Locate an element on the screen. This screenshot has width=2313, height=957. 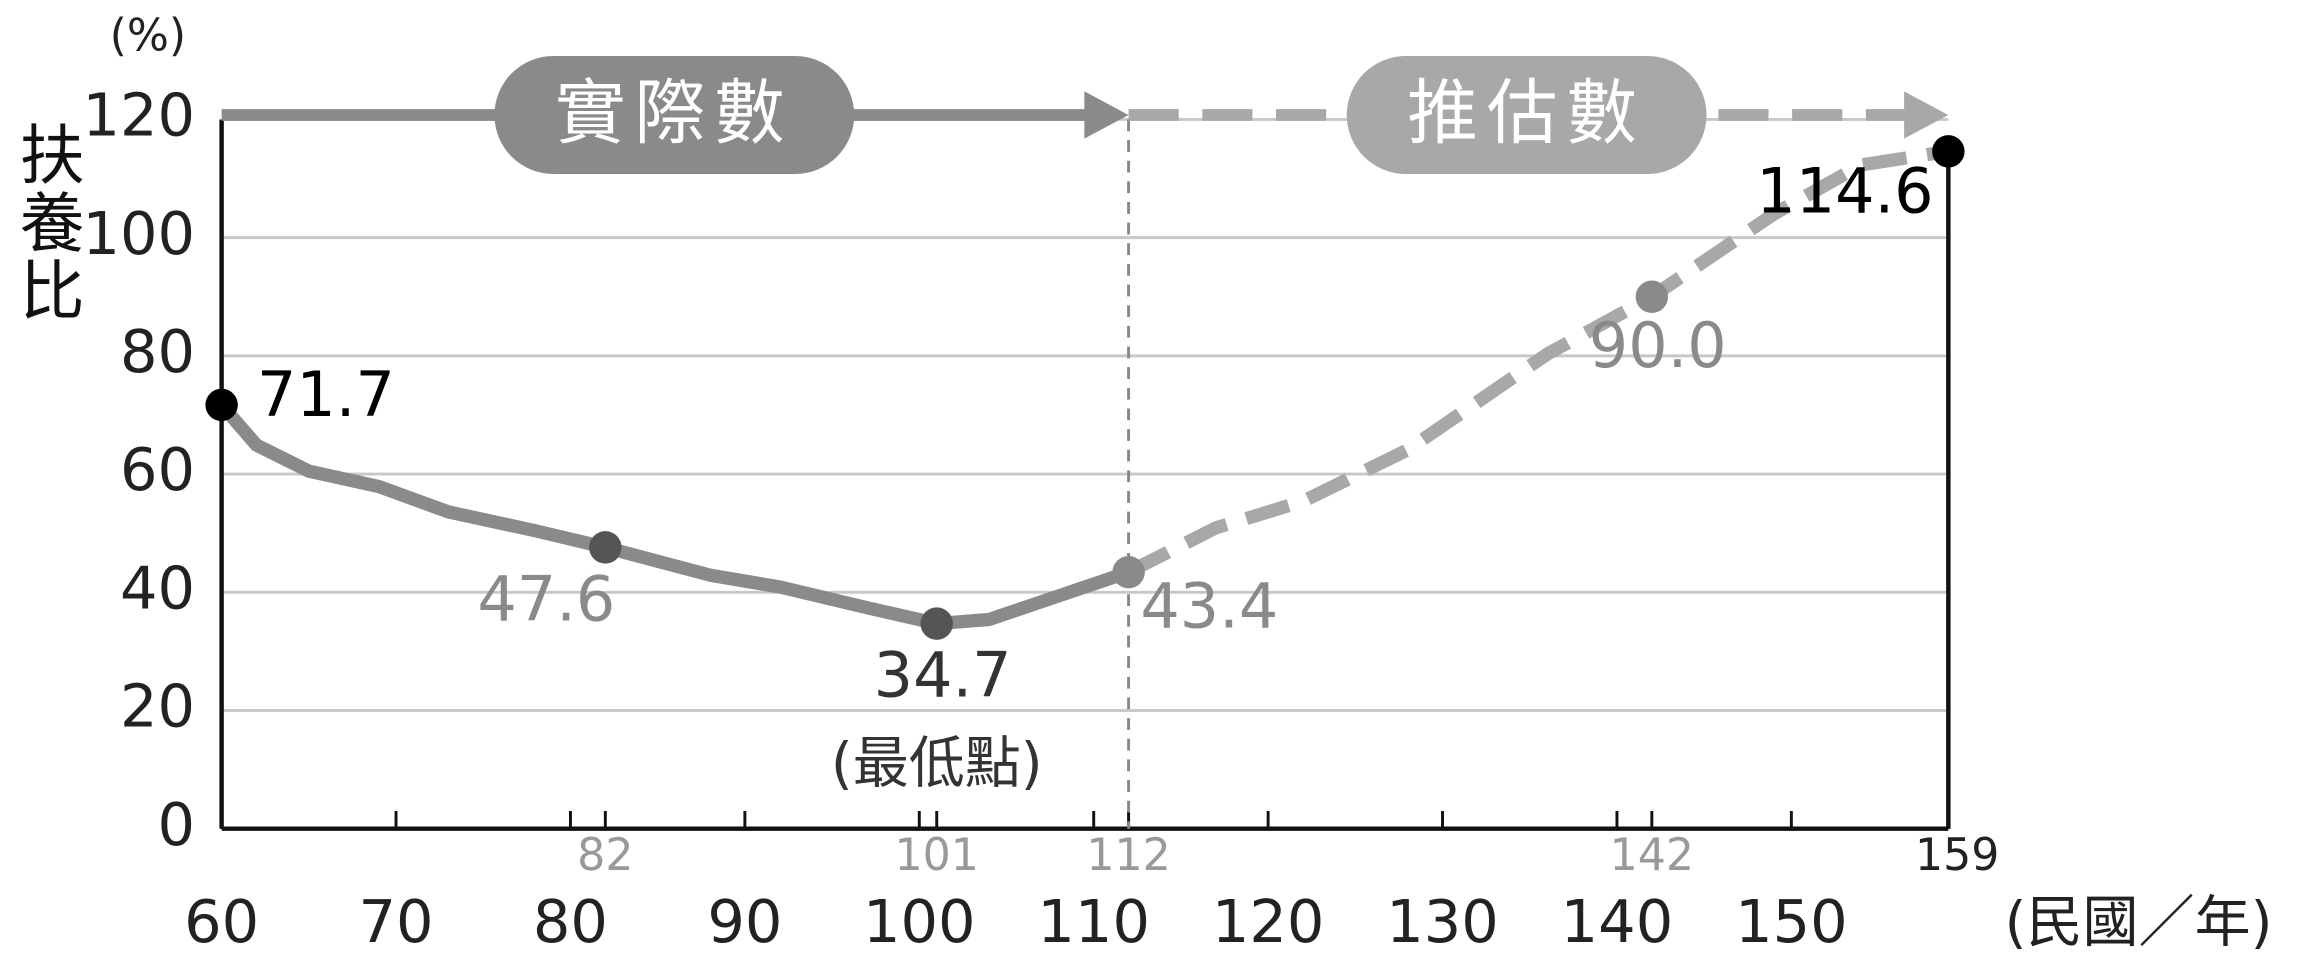
x-tick-label: 140 is located at coordinates (1617, 921).